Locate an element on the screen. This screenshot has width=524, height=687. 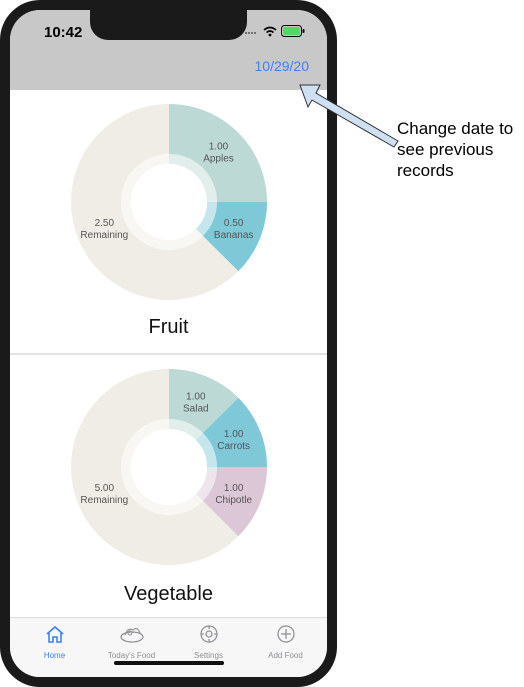
donut-slice-apples is located at coordinates (218, 153).